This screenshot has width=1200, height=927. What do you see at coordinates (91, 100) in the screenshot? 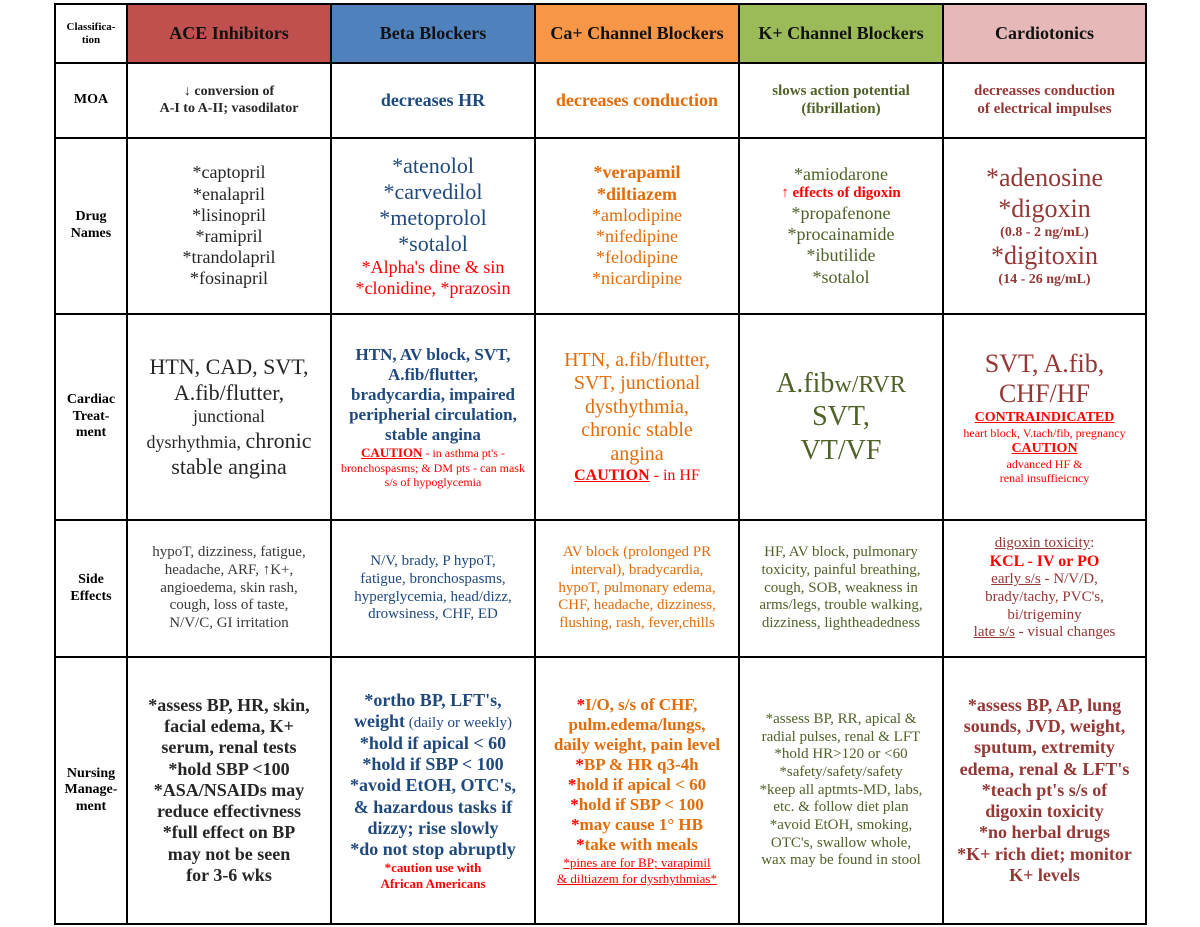
I see `row-label-moa: MOA` at bounding box center [91, 100].